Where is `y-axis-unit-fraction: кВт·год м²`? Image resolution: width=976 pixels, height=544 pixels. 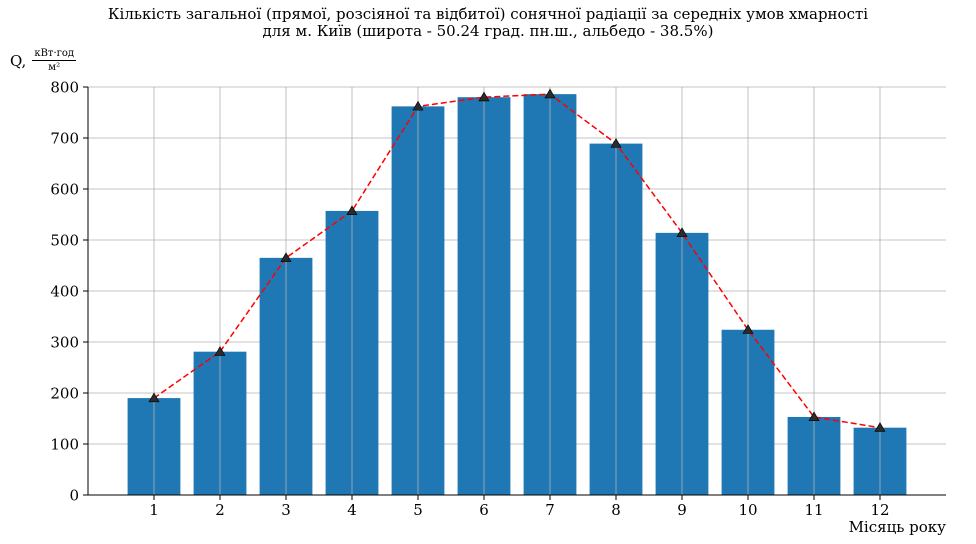
y-axis-unit-fraction: кВт·год м² is located at coordinates (54, 60).